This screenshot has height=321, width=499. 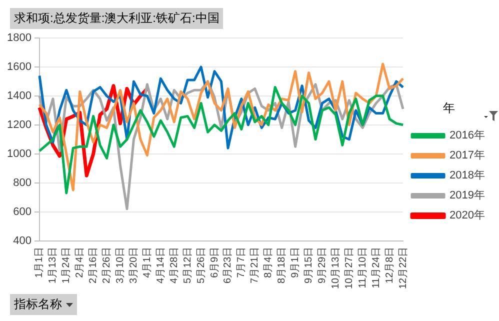 What do you see at coordinates (468, 176) in the screenshot?
I see `legend-label: 2018年` at bounding box center [468, 176].